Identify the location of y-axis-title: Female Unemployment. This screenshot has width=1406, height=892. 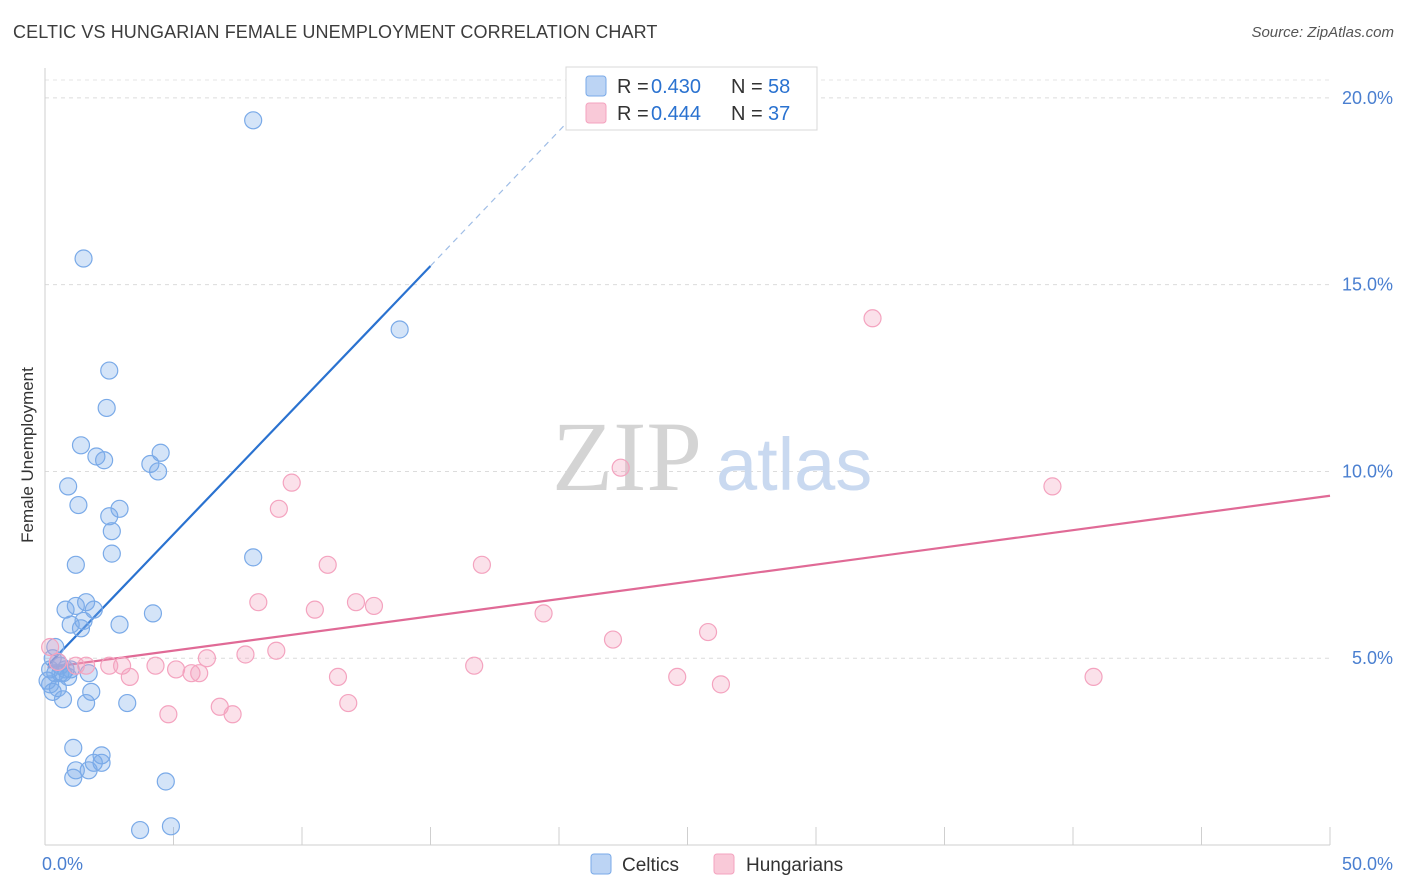
(27, 455).